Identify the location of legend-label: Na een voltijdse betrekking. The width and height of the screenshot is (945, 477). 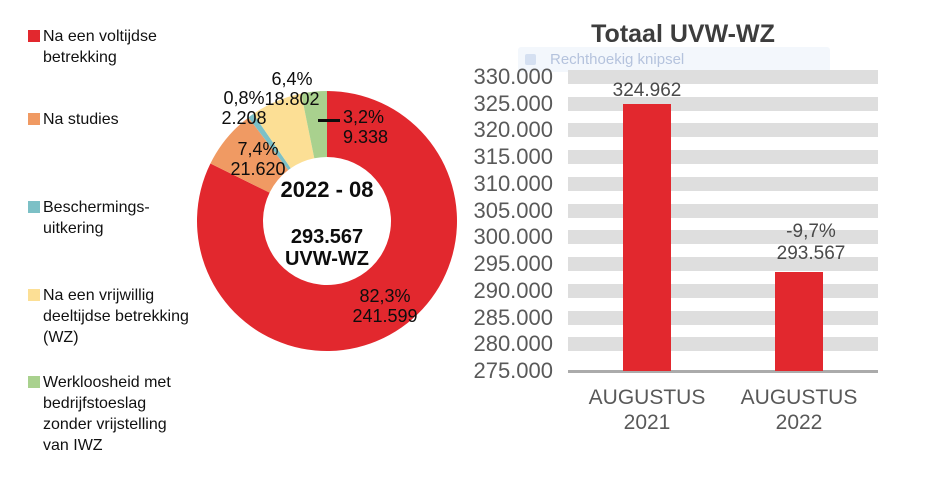
(100, 47).